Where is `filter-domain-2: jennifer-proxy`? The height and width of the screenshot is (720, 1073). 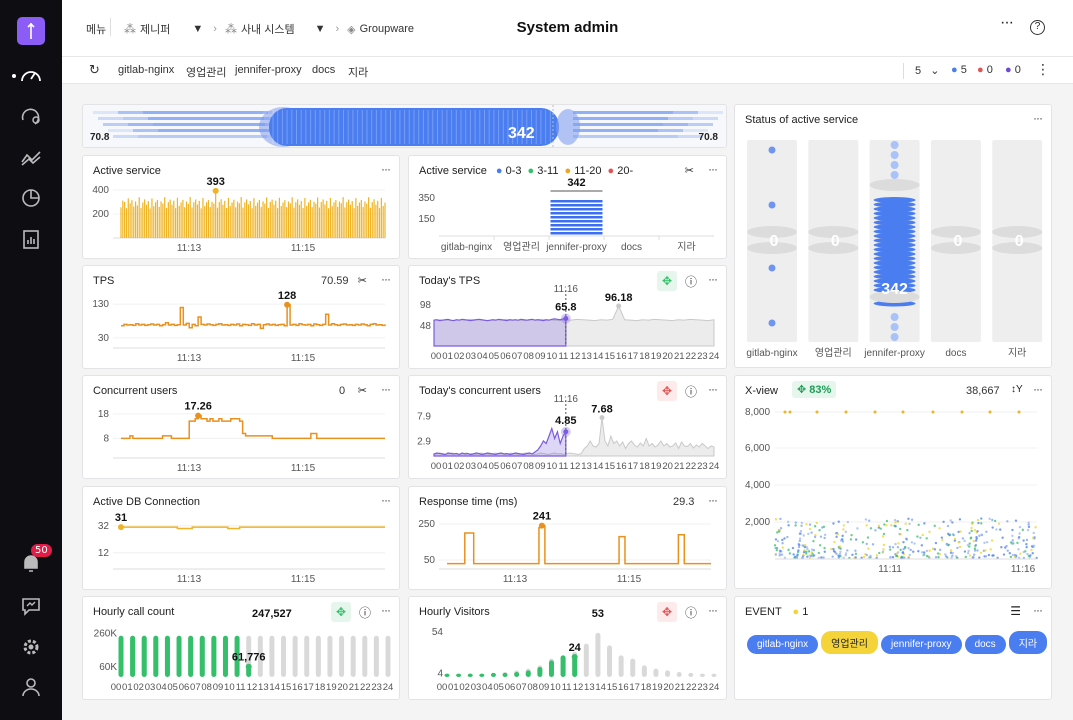
filter-domain-2: jennifer-proxy is located at coordinates (268, 70).